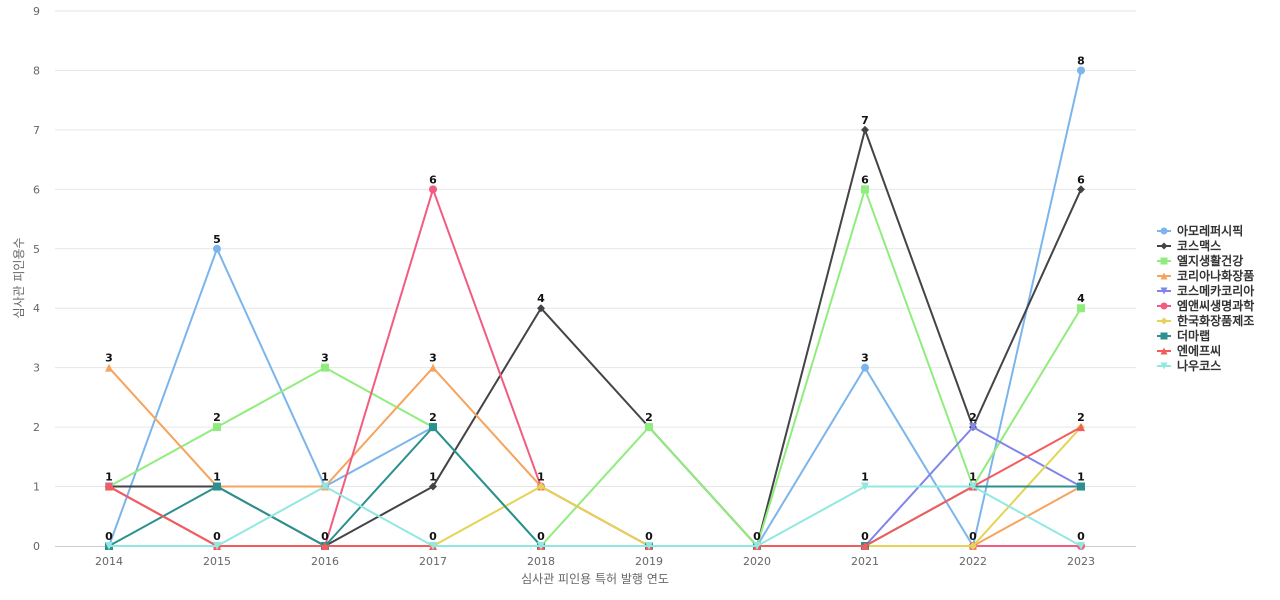 The height and width of the screenshot is (600, 1280). I want to click on legend-item: 엠앤씨생명과학, so click(1205, 305).